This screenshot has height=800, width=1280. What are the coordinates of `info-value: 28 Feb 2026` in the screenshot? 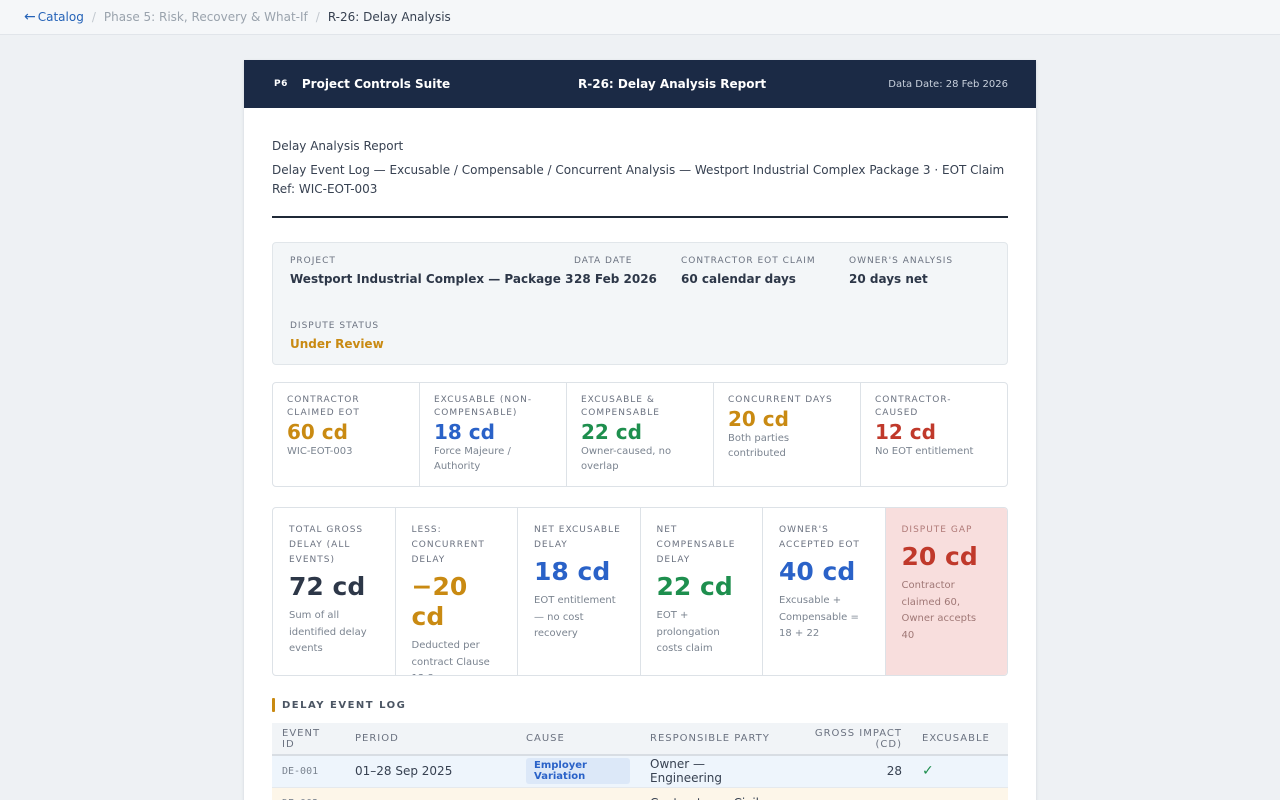 It's located at (615, 279).